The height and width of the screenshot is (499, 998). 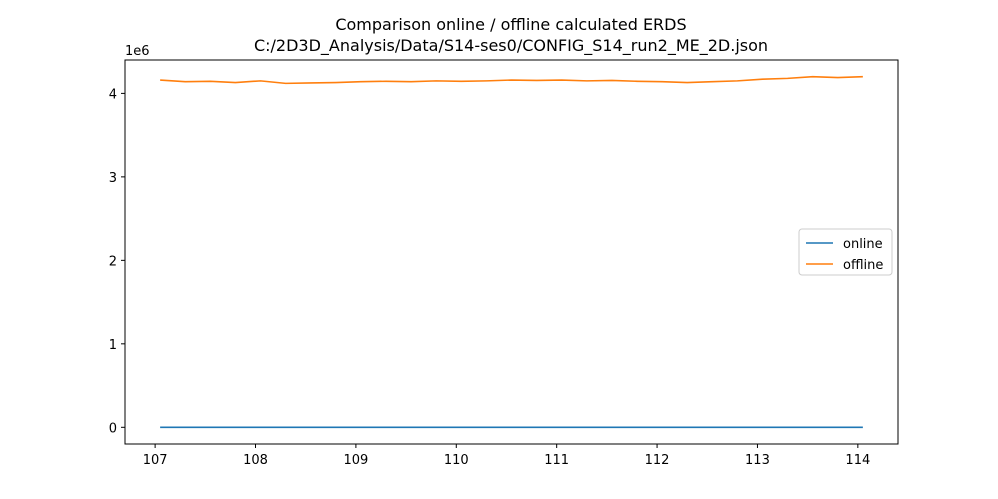 I want to click on x-tick-label: 110, so click(x=456, y=460).